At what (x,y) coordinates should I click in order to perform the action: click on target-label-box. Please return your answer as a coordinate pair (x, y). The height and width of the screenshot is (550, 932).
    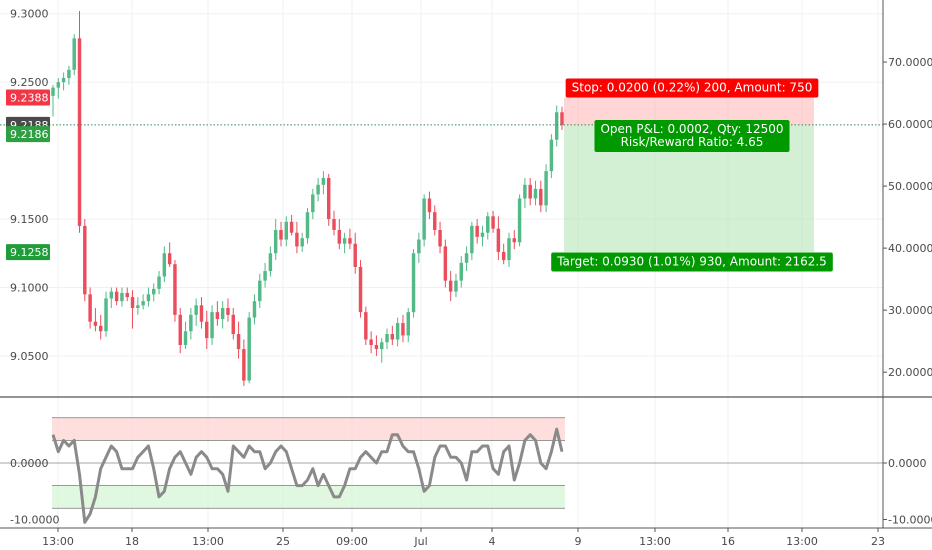
    Looking at the image, I should click on (692, 262).